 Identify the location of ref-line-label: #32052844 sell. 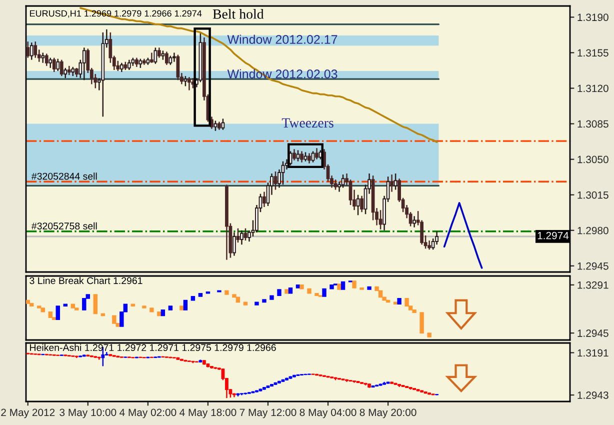
(64, 176).